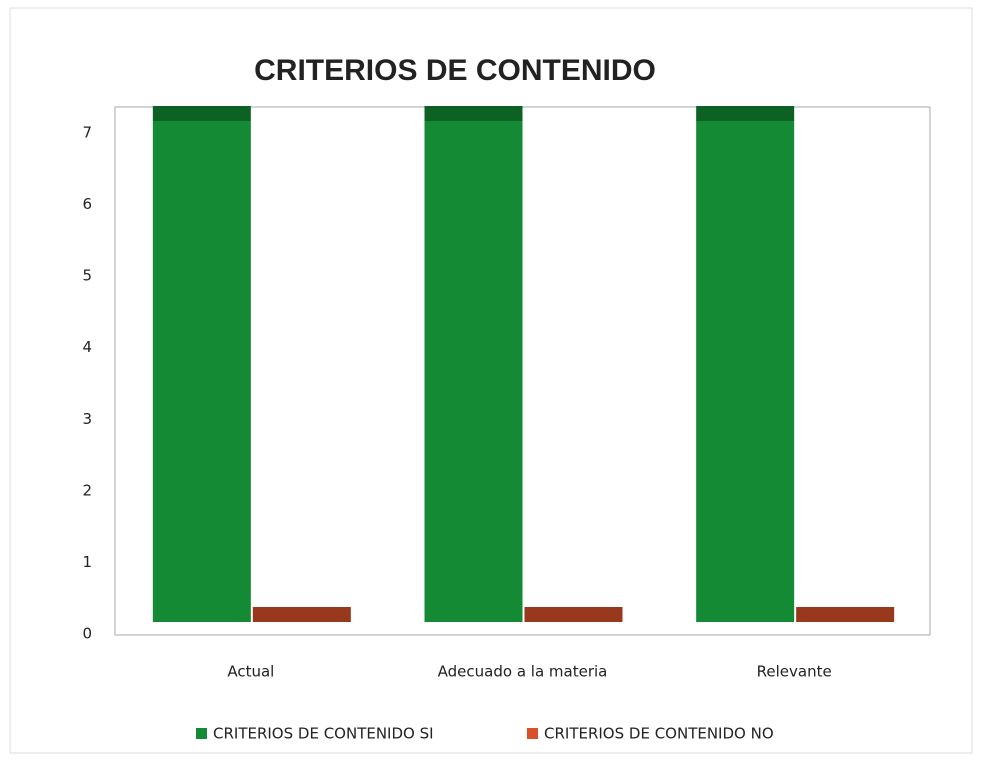 Image resolution: width=982 pixels, height=763 pixels. Describe the element at coordinates (794, 672) in the screenshot. I see `x-tick-label: Relevante` at that location.